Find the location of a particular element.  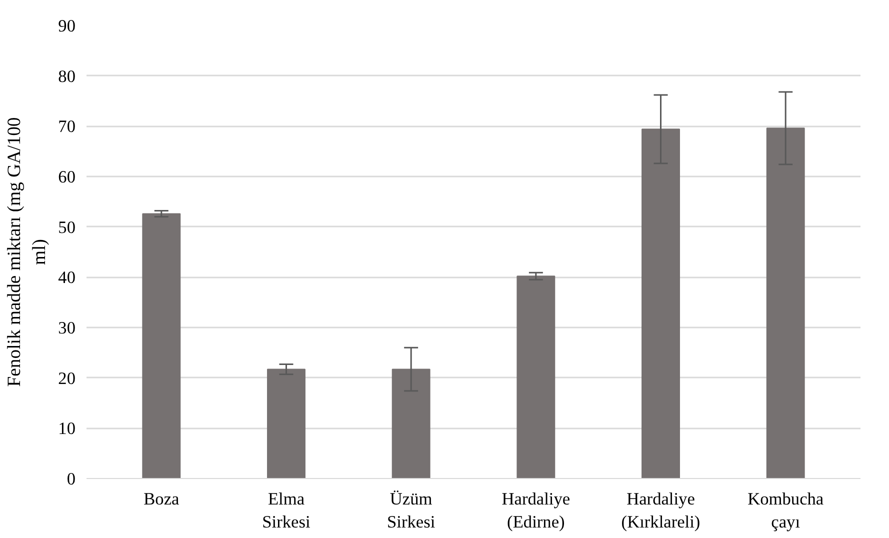

y-tick-label: 0 is located at coordinates (71, 479).